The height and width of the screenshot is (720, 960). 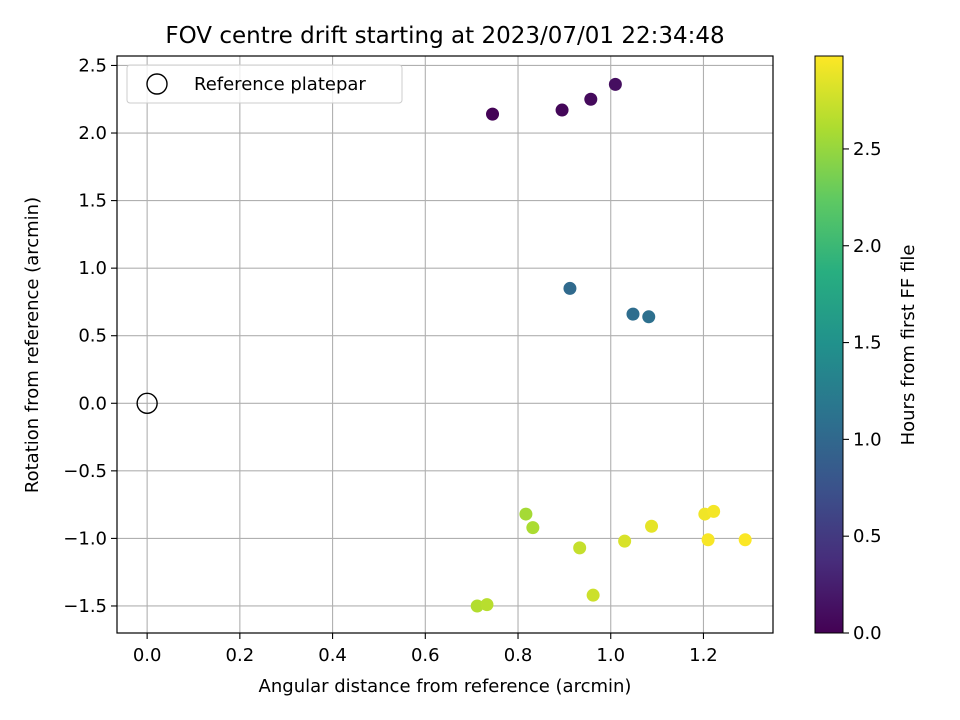 What do you see at coordinates (867, 439) in the screenshot?
I see `colorbar-tick-label: 1.0` at bounding box center [867, 439].